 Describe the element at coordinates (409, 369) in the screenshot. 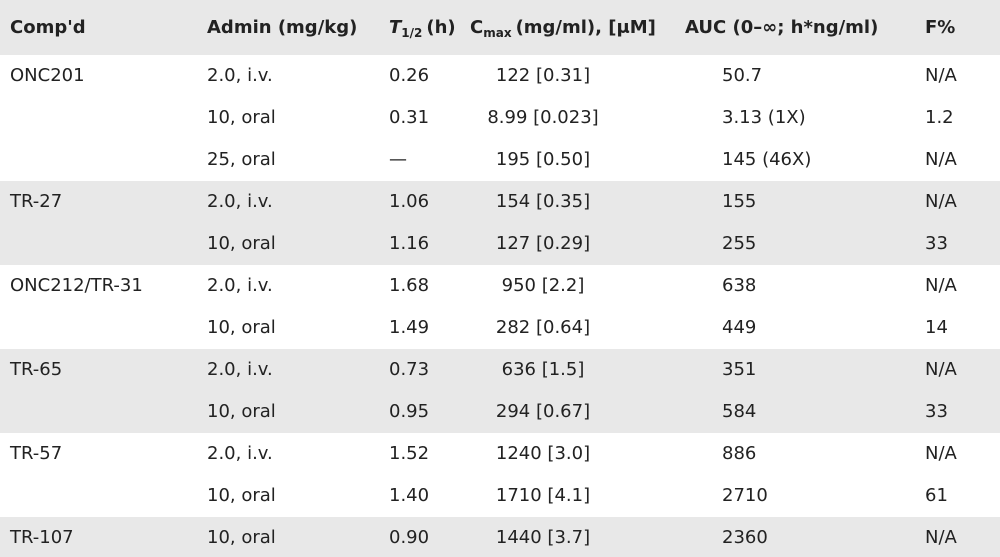

I see `table-cell: 0.73` at that location.